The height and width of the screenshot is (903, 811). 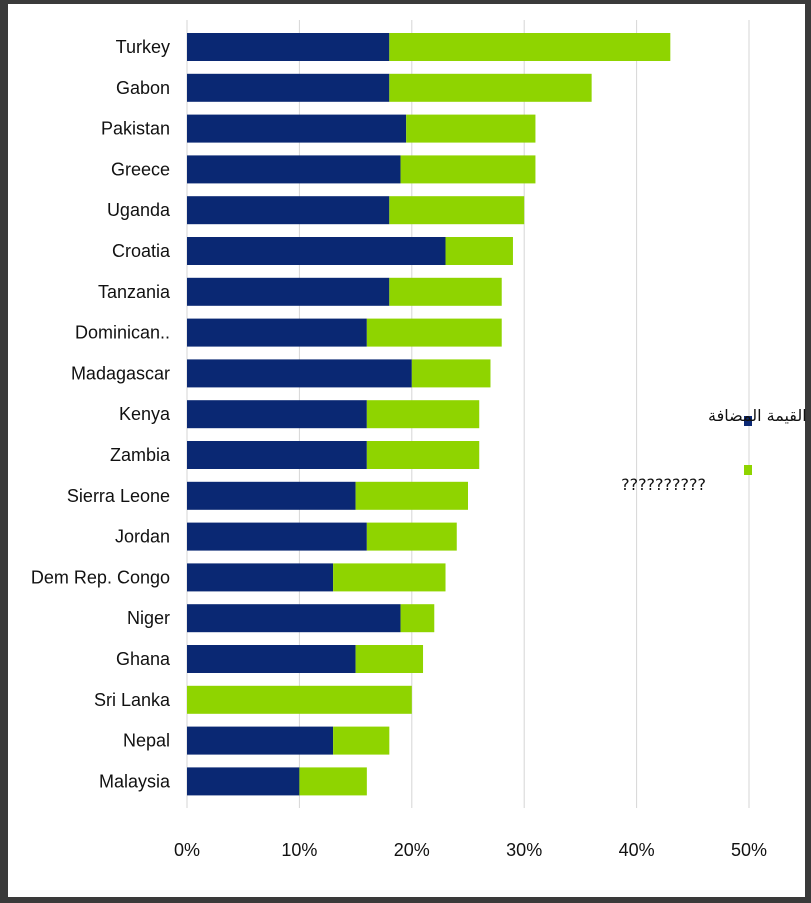 I want to click on category-label: Uganda, so click(x=139, y=210).